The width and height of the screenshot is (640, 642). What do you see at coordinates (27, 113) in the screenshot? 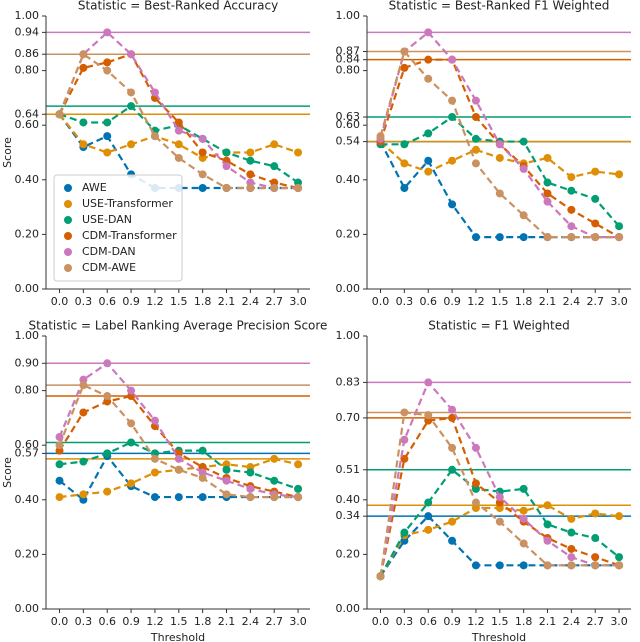
I see `y-tick-label: 0.64` at bounding box center [27, 113].